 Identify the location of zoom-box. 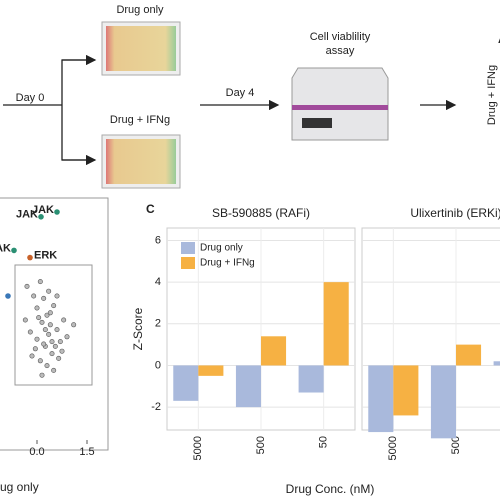
(53, 325).